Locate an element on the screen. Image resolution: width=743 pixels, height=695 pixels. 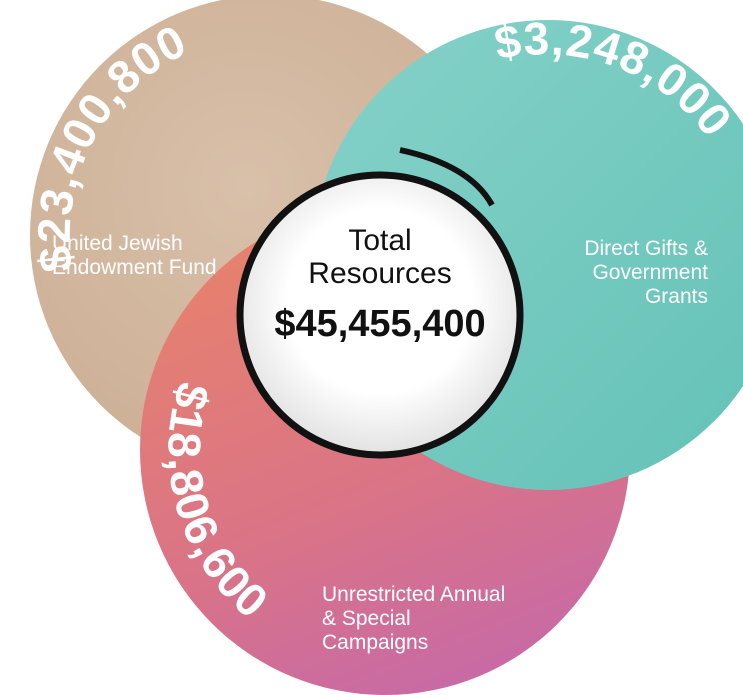
label: United Jewish Endowment Fund is located at coordinates (134, 255).